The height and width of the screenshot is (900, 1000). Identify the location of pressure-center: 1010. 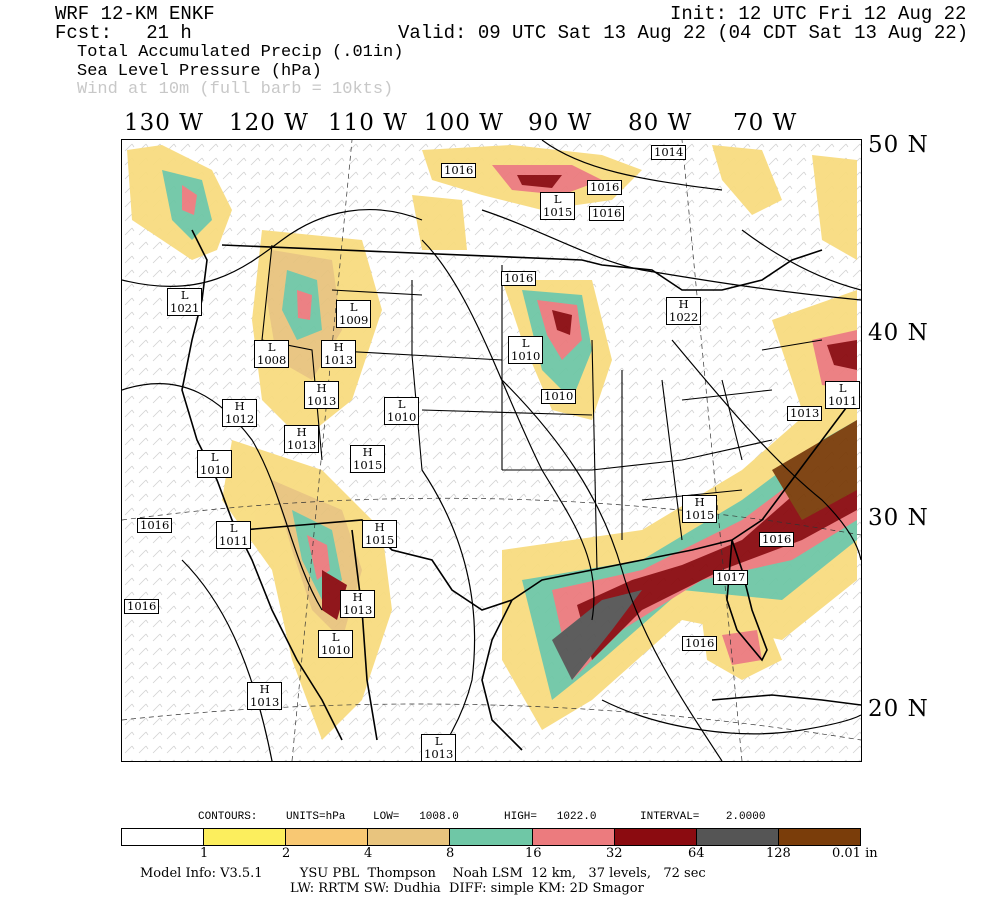
(559, 396).